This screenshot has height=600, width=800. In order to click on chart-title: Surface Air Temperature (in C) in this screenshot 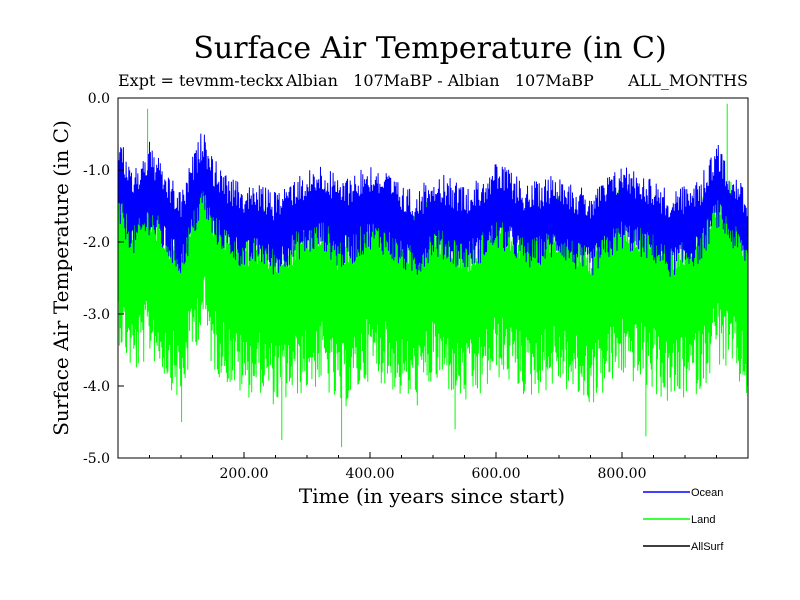, I will do `click(429, 48)`.